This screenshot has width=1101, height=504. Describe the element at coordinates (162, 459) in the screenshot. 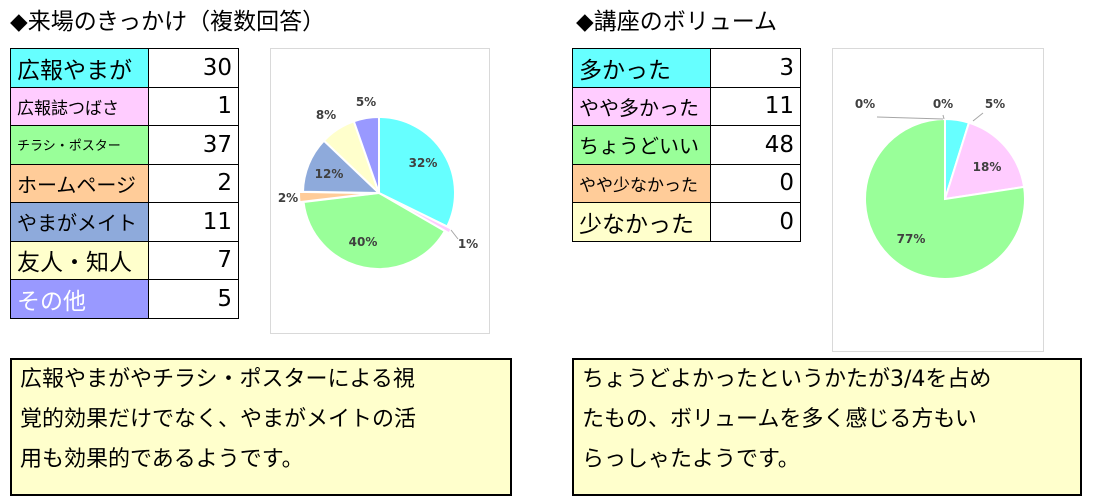

I see `comment-line: 用も効果的であるようです。` at that location.